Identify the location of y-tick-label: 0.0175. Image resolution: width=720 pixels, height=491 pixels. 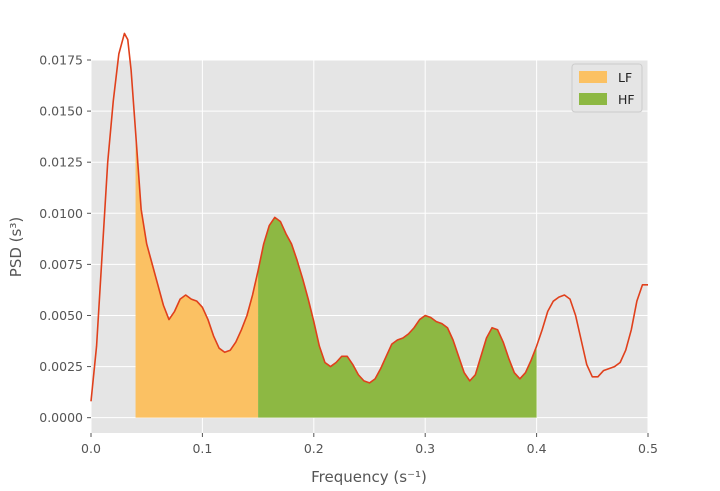
(61, 60).